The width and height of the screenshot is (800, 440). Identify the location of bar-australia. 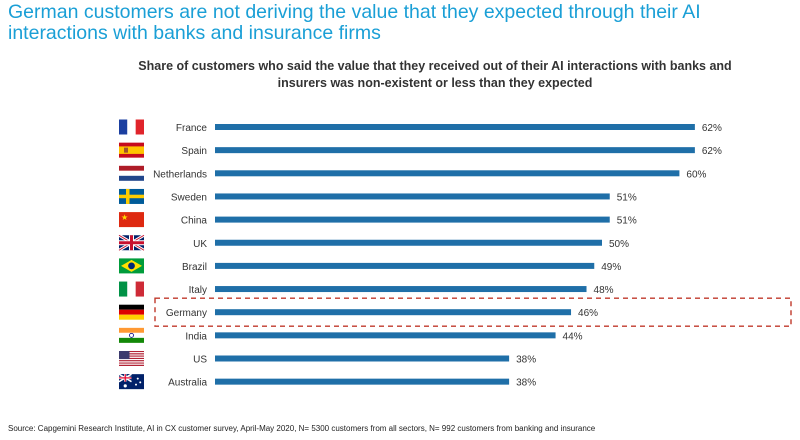
(362, 381).